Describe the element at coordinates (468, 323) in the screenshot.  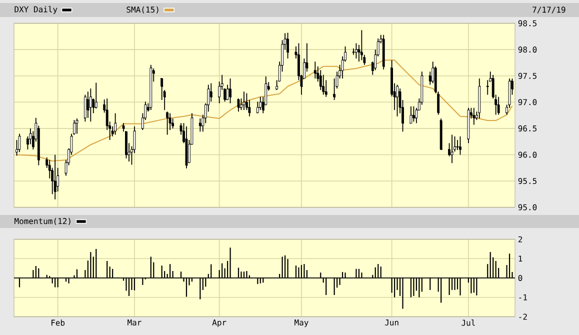
I see `x-tick-label: Jul` at that location.